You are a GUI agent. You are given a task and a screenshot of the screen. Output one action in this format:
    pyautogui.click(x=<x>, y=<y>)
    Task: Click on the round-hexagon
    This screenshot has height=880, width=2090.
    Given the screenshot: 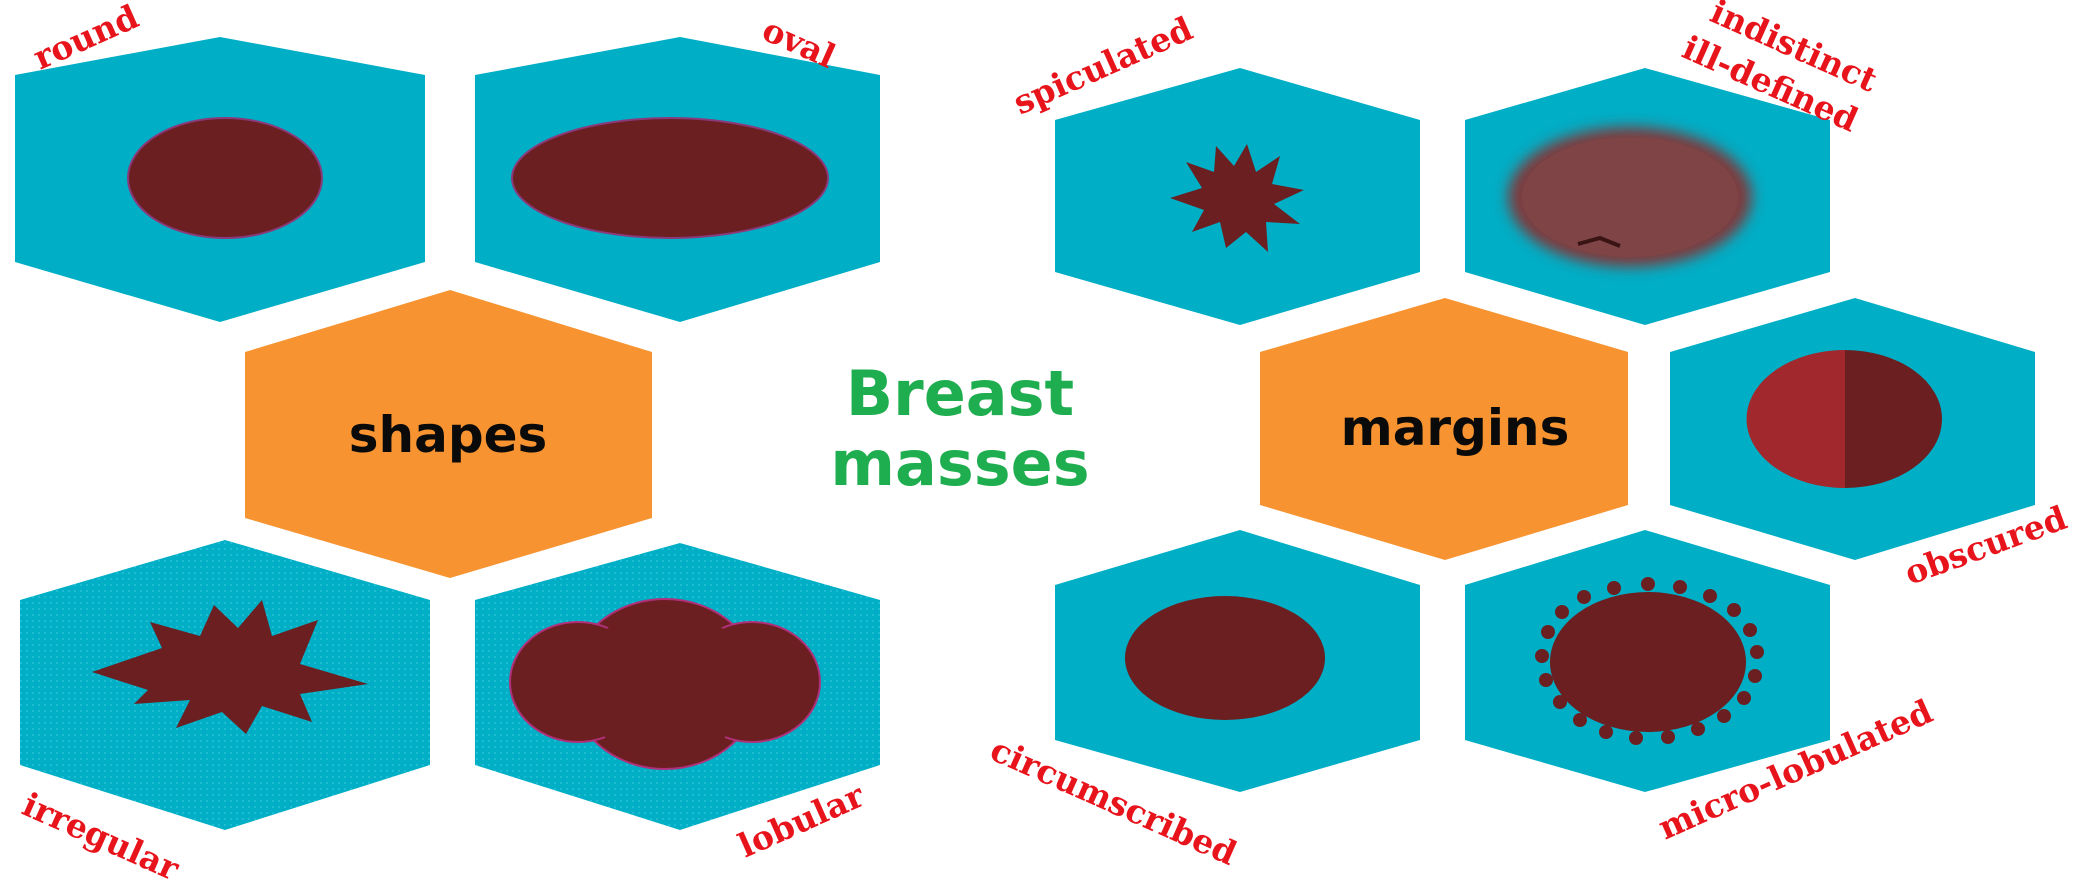 What is the action you would take?
    pyautogui.click(x=220, y=179)
    